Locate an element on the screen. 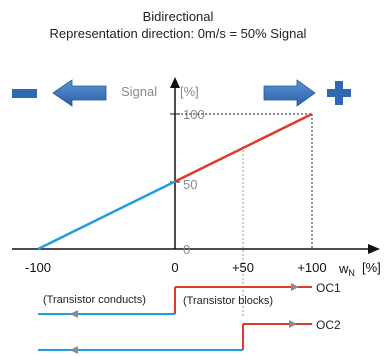 The height and width of the screenshot is (356, 391). transistor-conducts-label: (Transistor conducts) is located at coordinates (94, 300).